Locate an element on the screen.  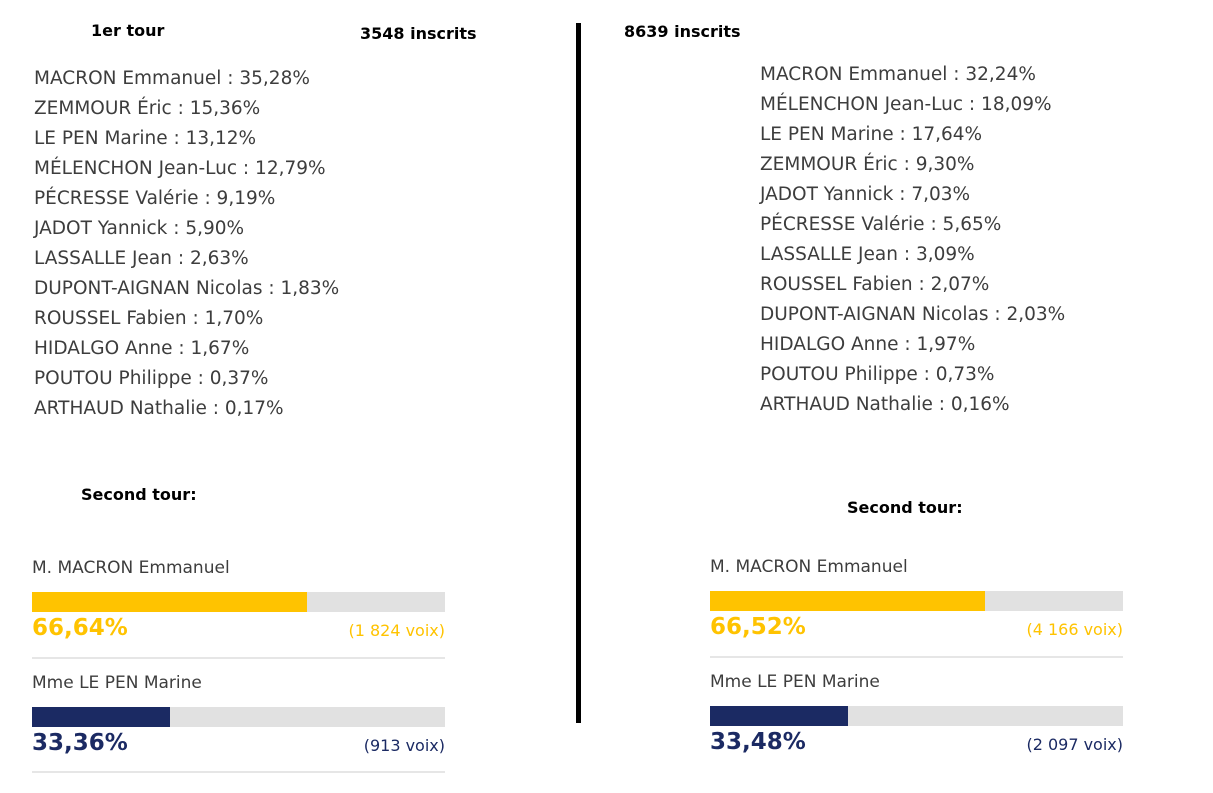
list-item: DUPONT-AIGNAN Nicolas : 1,83% is located at coordinates (187, 288).